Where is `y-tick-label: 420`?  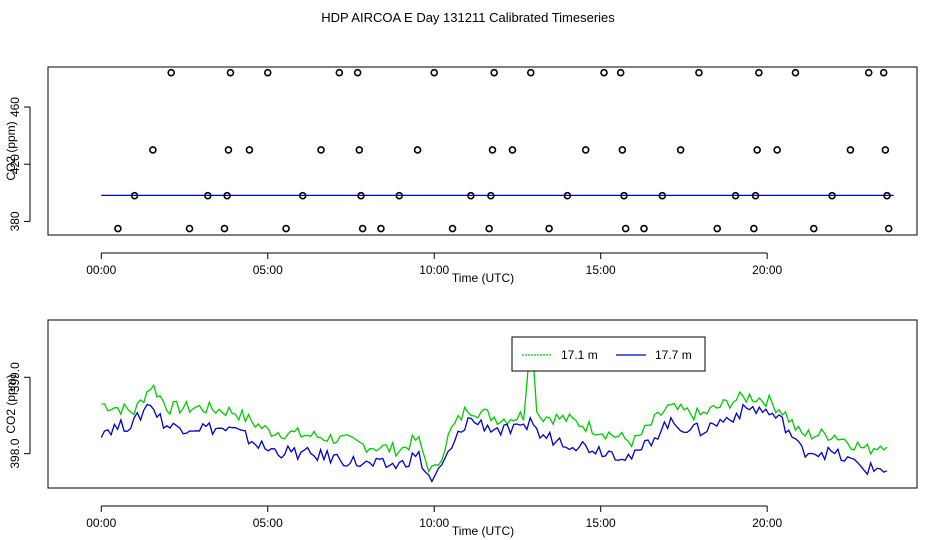 y-tick-label: 420 is located at coordinates (15, 164).